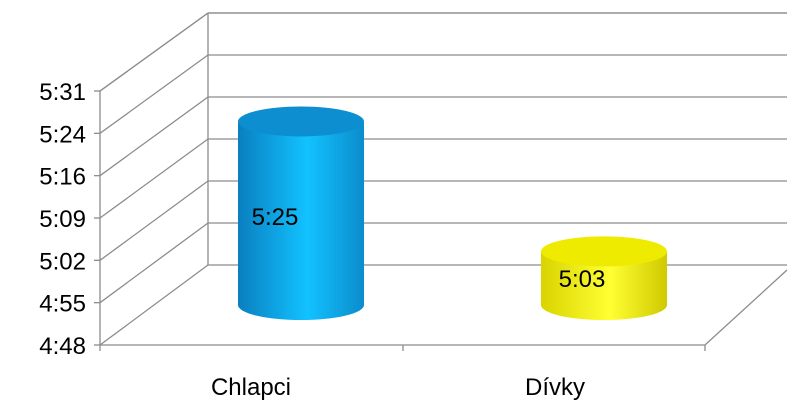 The image size is (793, 407). What do you see at coordinates (275, 217) in the screenshot?
I see `data-label: 5:25` at bounding box center [275, 217].